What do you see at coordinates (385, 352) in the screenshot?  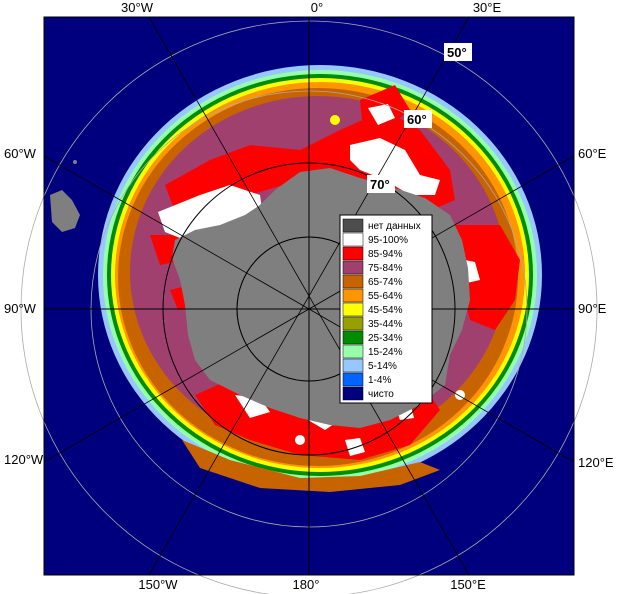 I see `legend-label: 15-24%` at bounding box center [385, 352].